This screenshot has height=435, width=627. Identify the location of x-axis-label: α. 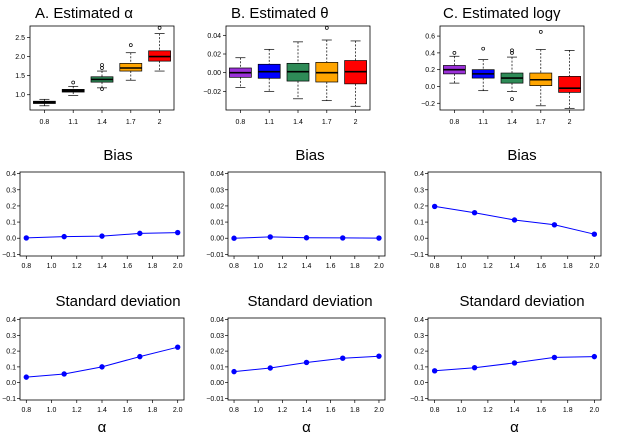
(306, 427).